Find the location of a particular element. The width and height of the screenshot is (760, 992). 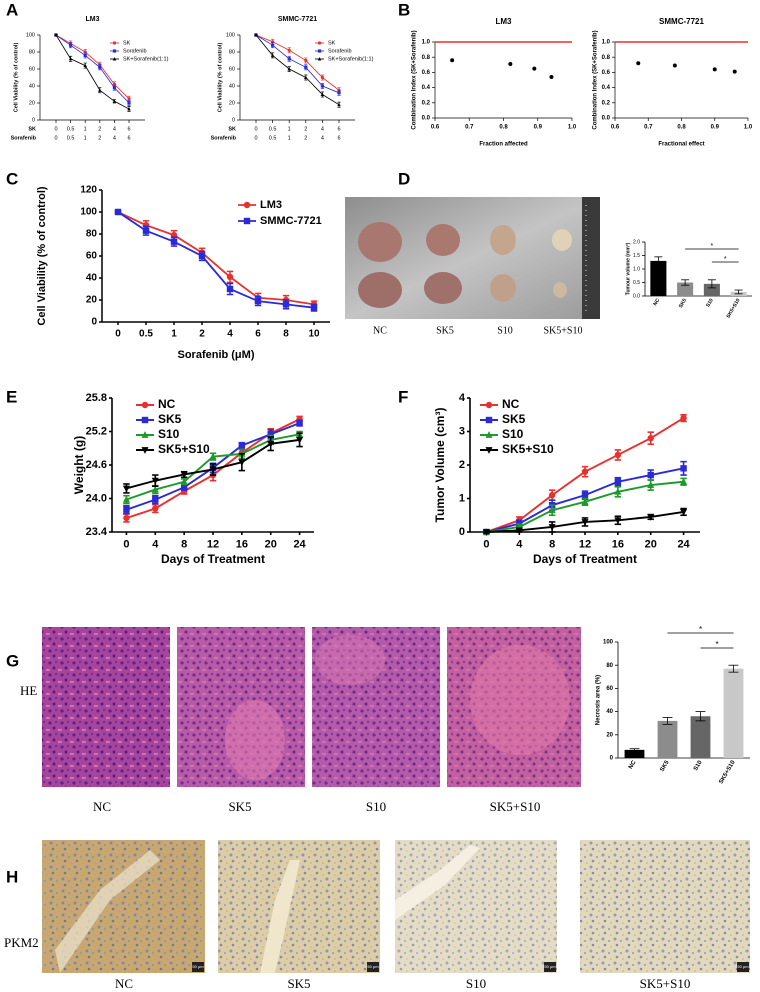

y-tick-label: 2.0 is located at coordinates (636, 242).